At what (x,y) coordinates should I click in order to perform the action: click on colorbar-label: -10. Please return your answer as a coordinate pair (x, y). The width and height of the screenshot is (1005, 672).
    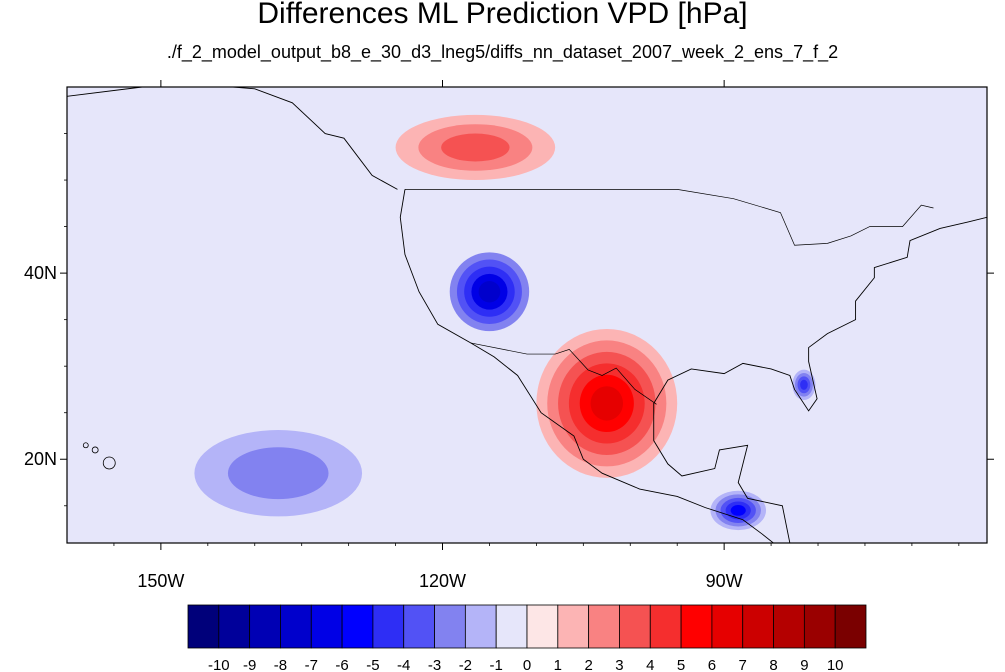
    Looking at the image, I should click on (219, 664).